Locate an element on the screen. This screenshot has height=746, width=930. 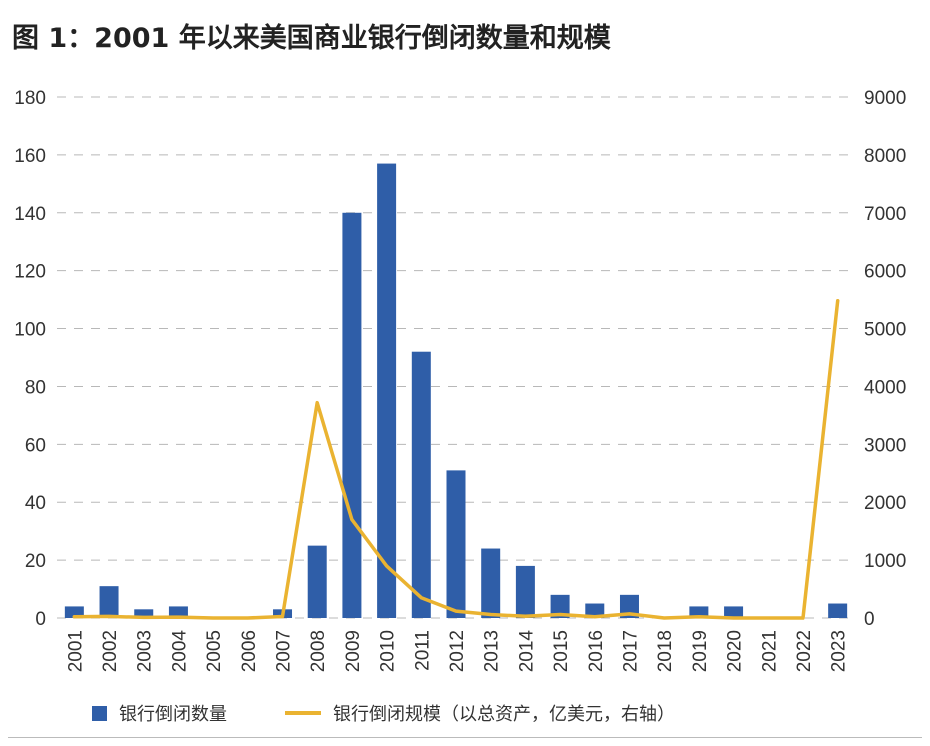
y-left-tick-label: 60 is located at coordinates (35, 445).